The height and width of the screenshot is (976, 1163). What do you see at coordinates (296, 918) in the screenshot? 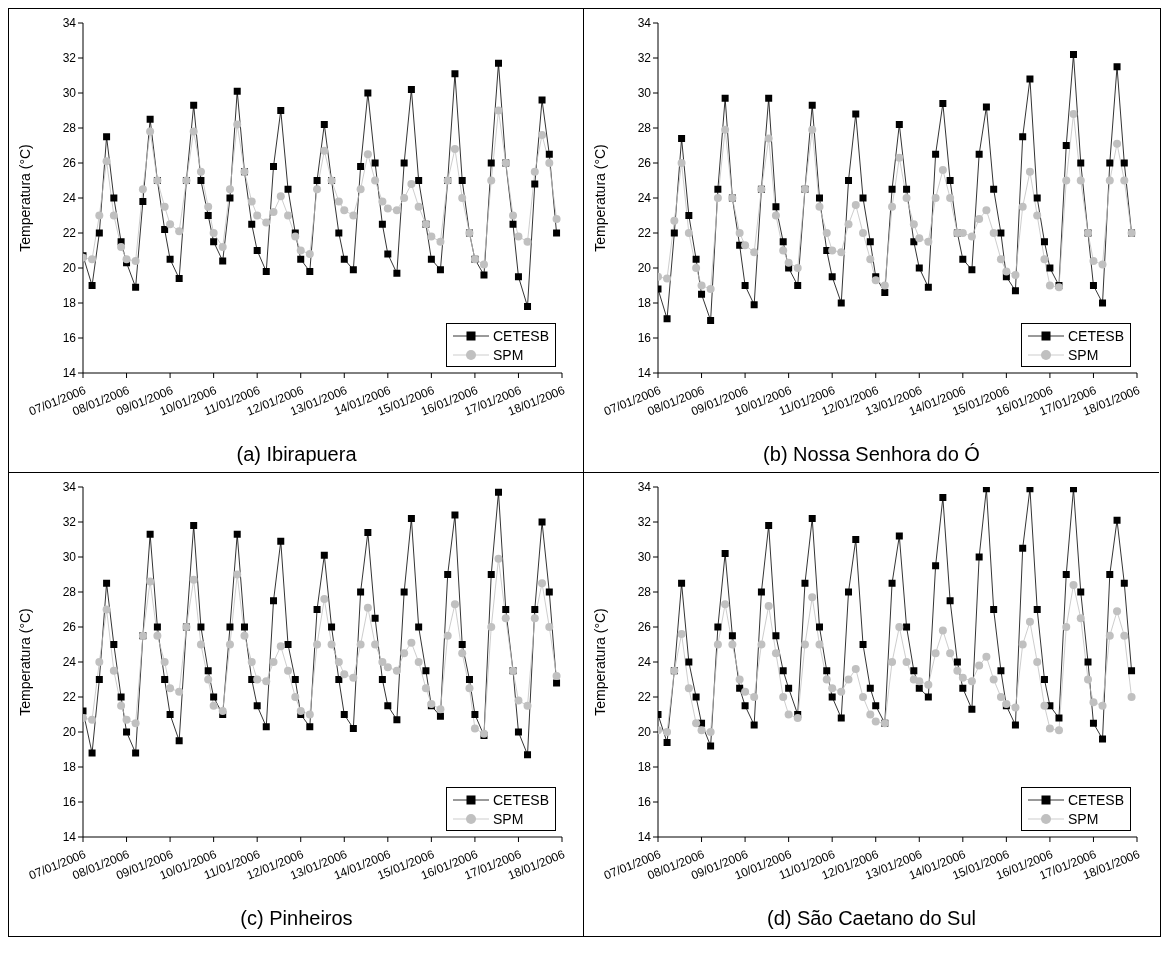
I see `text: (c) Pinheiros` at bounding box center [296, 918].